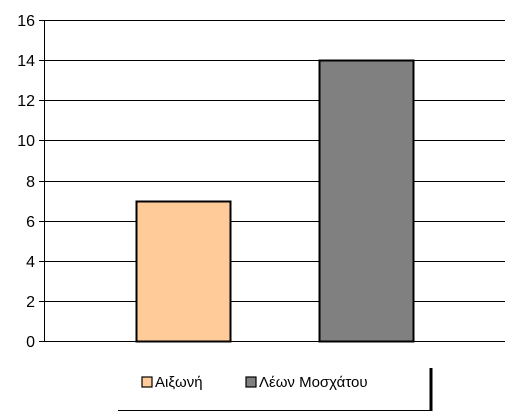  Describe the element at coordinates (30, 302) in the screenshot. I see `y-tick-label-2: 2` at that location.